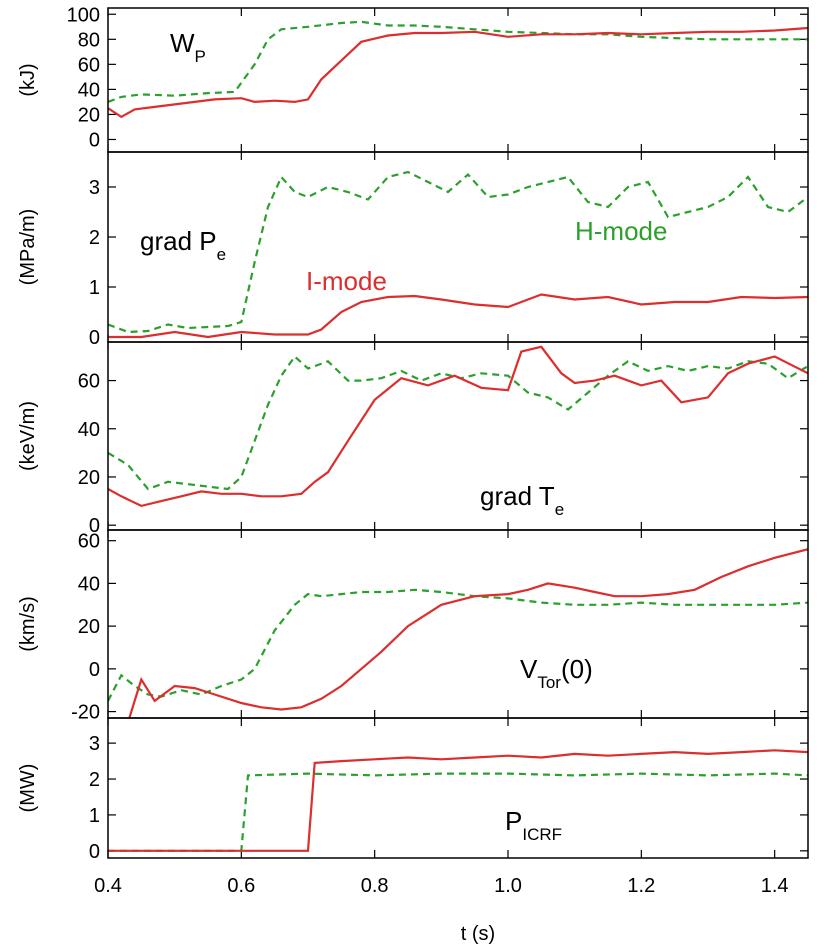 Image resolution: width=838 pixels, height=948 pixels. What do you see at coordinates (28, 247) in the screenshot?
I see `y-axis-label: (MPa/m)` at bounding box center [28, 247].